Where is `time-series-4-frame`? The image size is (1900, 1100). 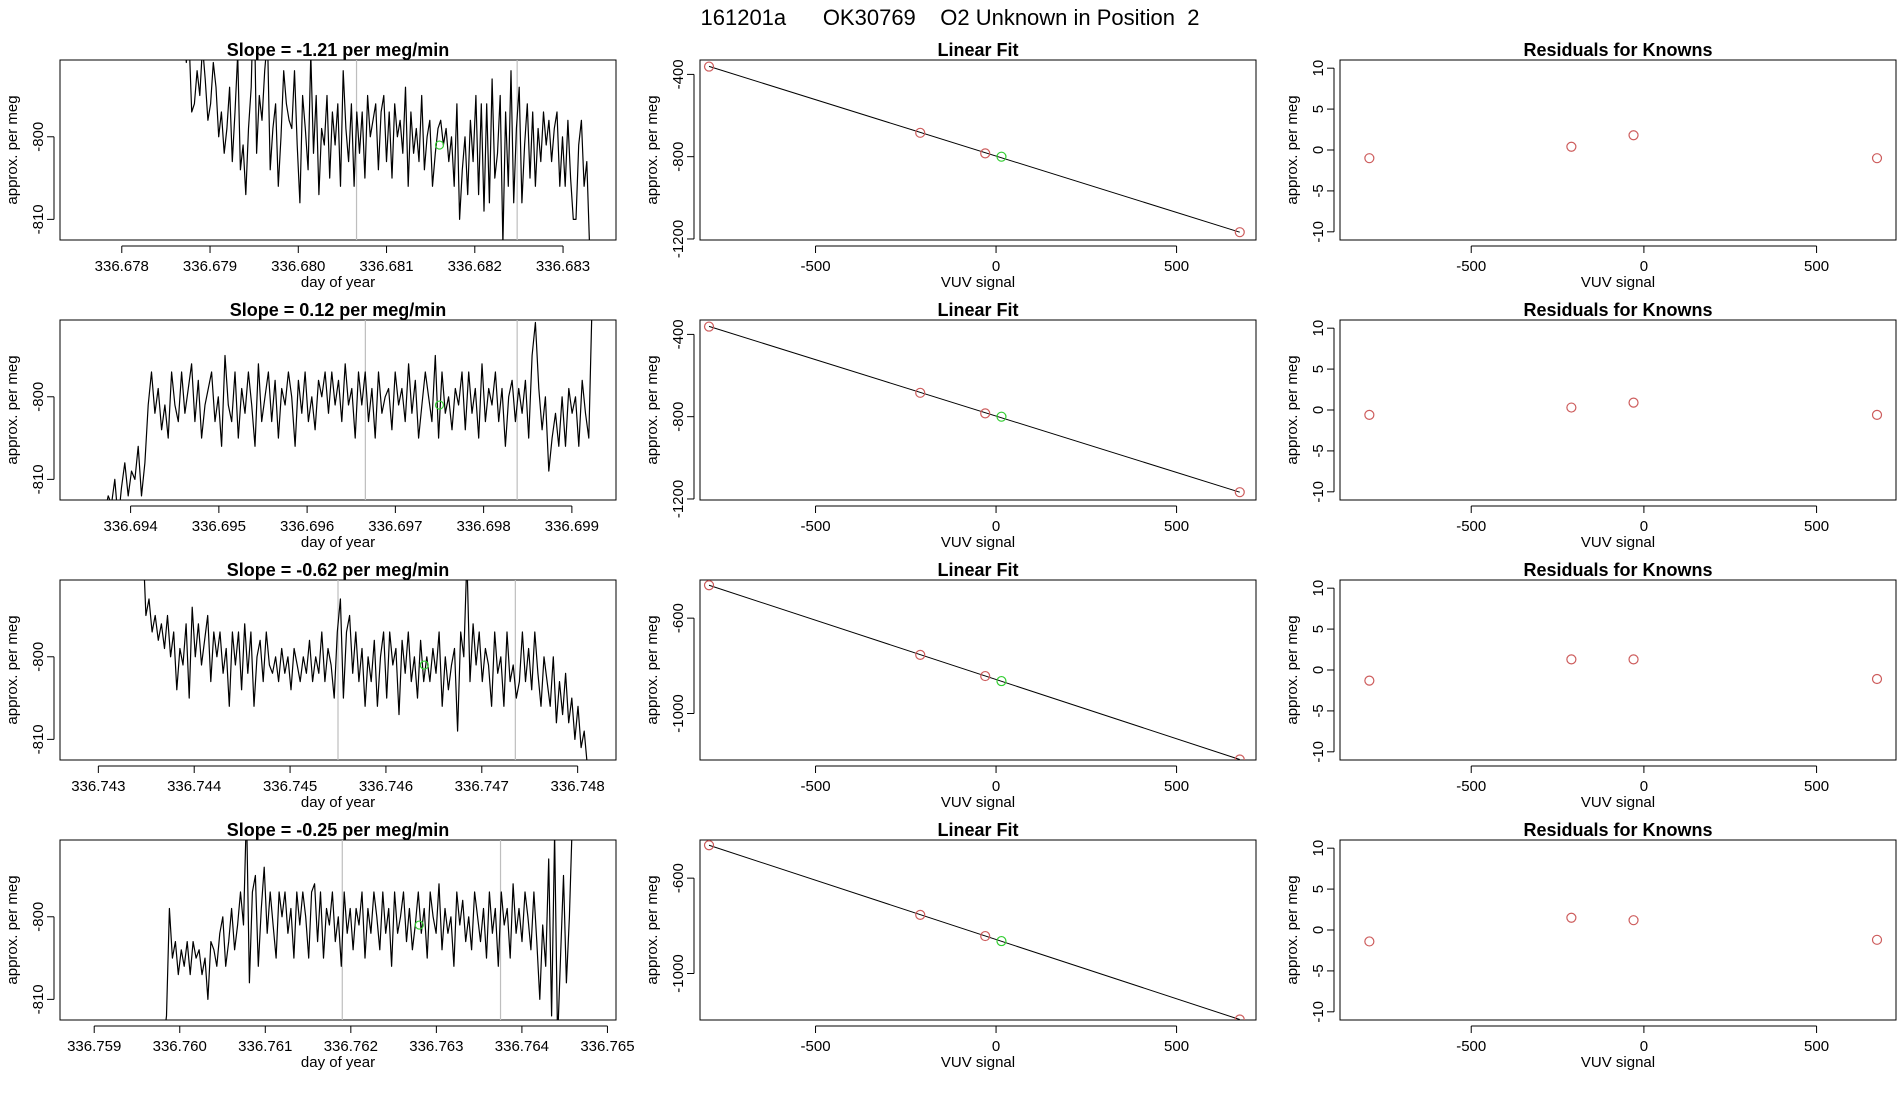
time-series-4-frame is located at coordinates (338, 930).